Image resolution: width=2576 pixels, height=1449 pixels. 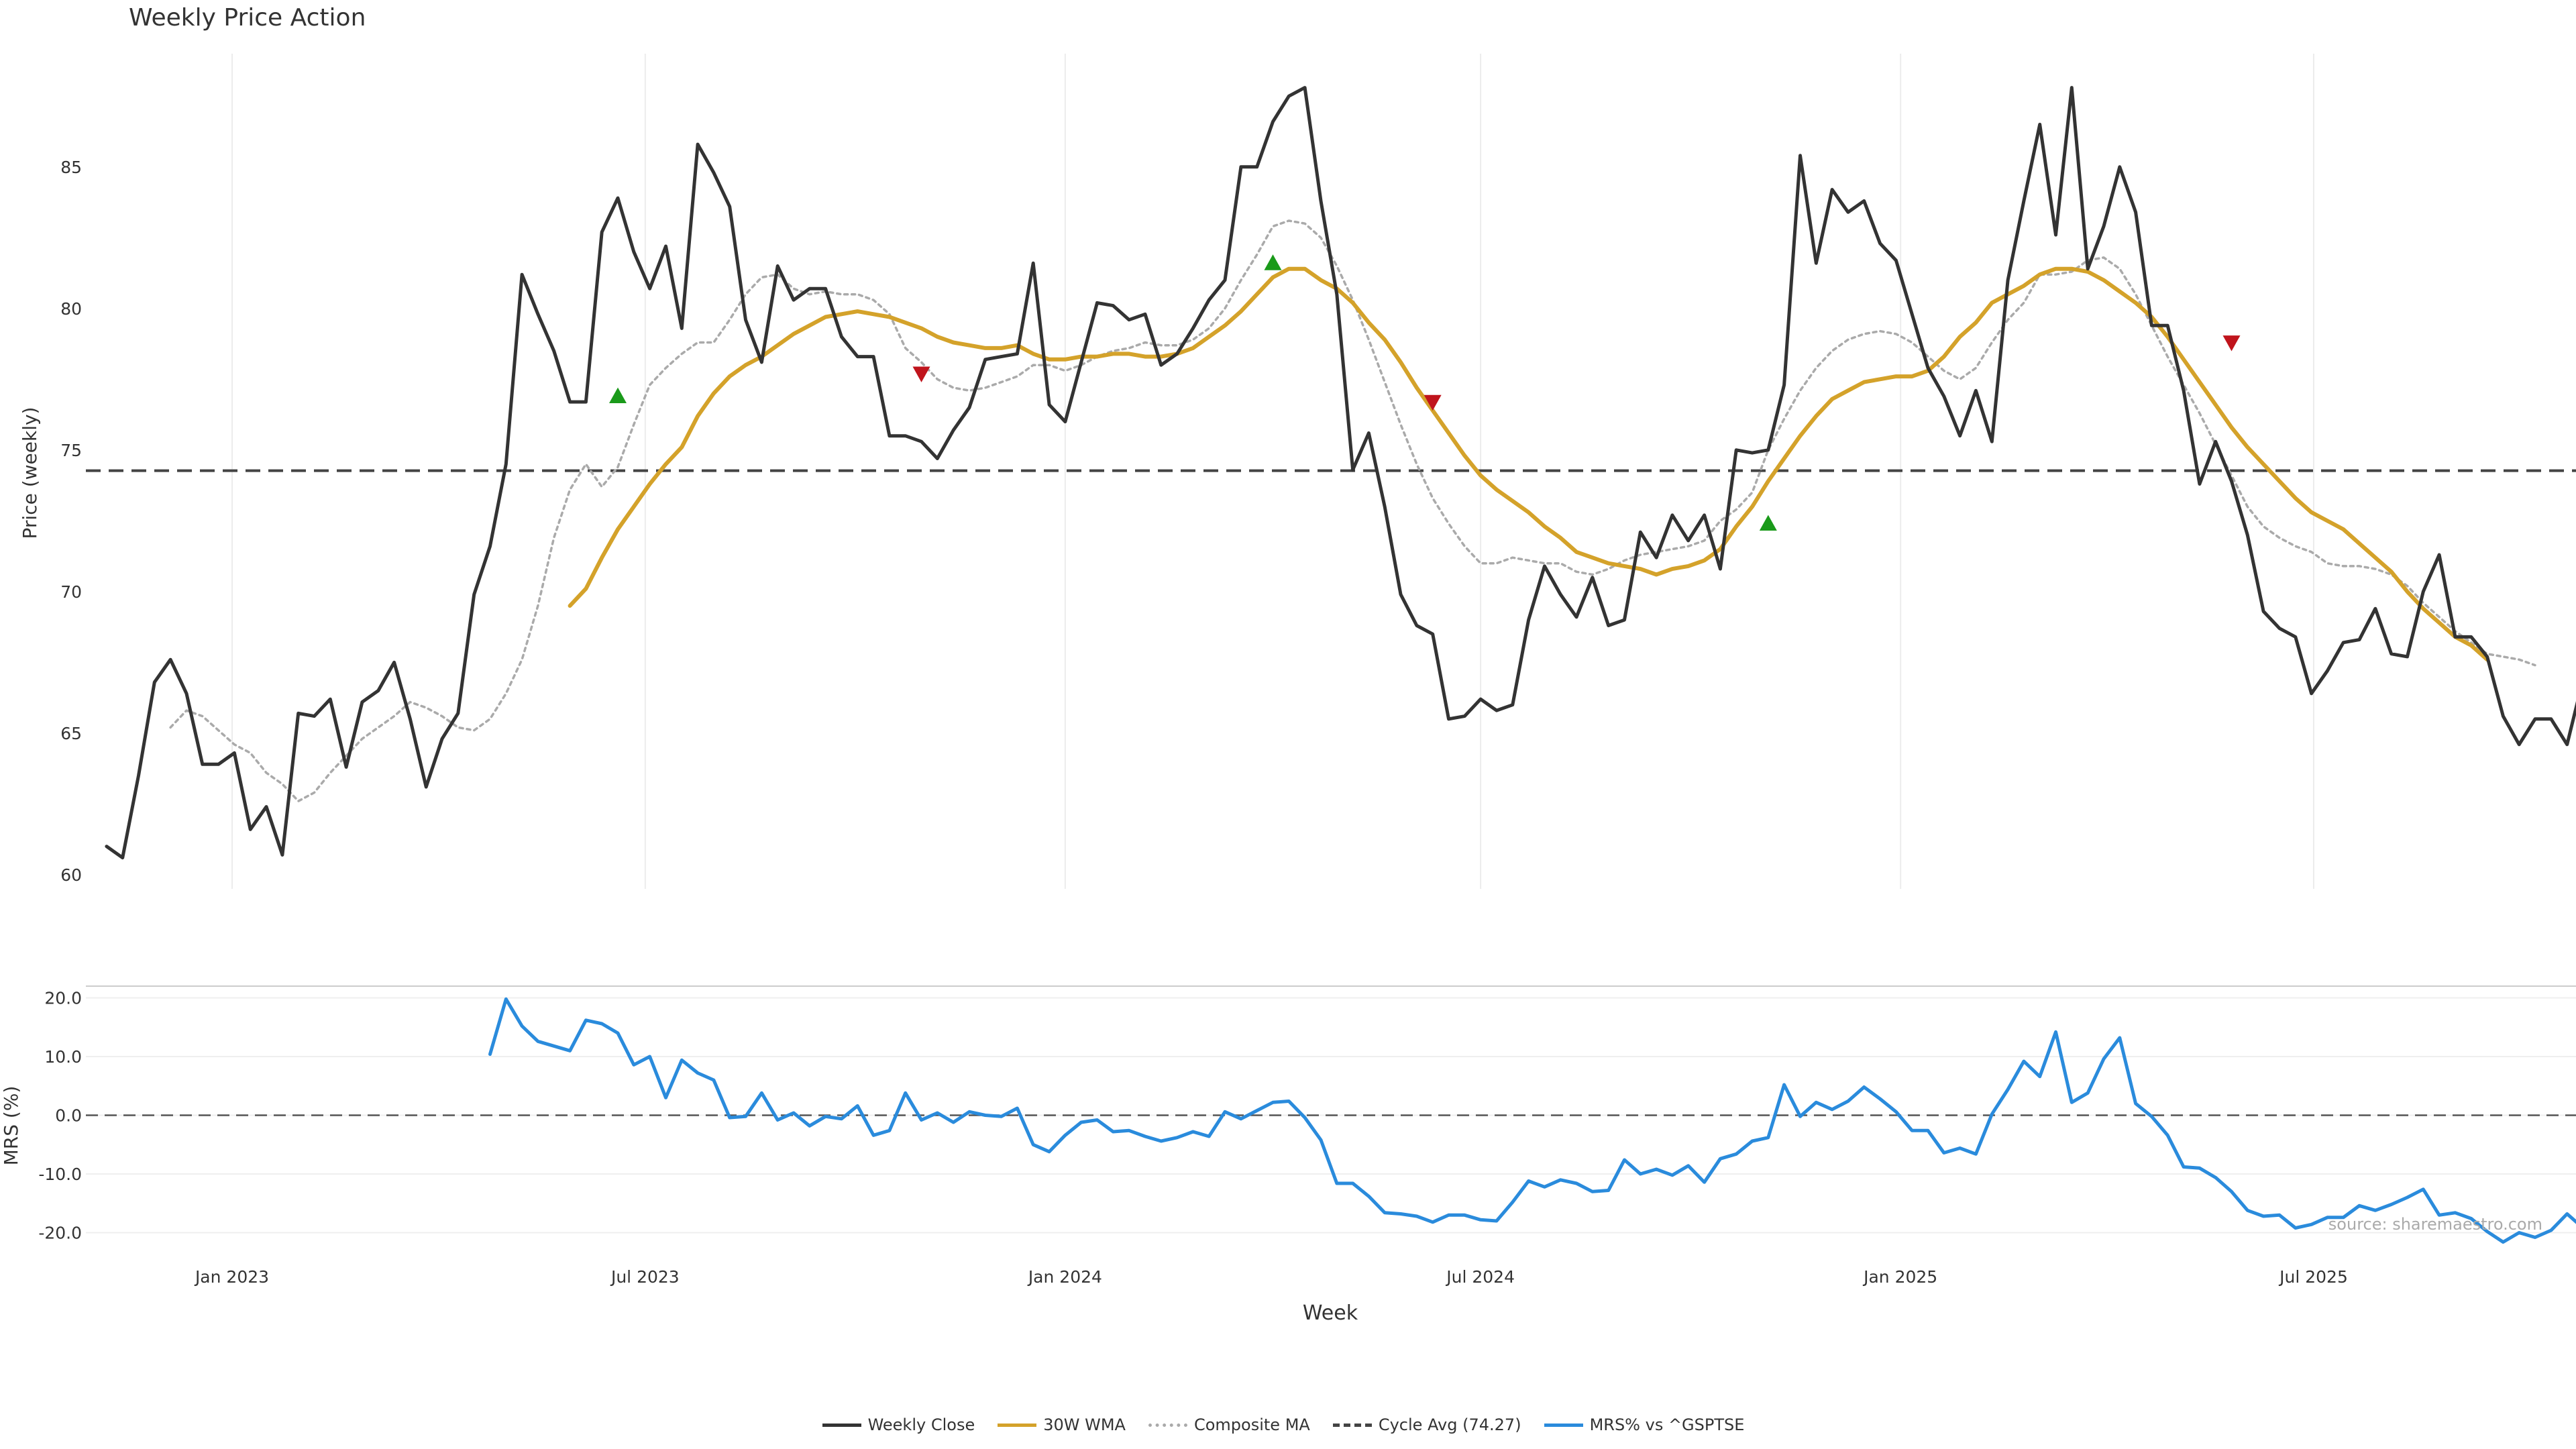 What do you see at coordinates (63, 998) in the screenshot?
I see `mrs-y-tick-label: 20.0` at bounding box center [63, 998].